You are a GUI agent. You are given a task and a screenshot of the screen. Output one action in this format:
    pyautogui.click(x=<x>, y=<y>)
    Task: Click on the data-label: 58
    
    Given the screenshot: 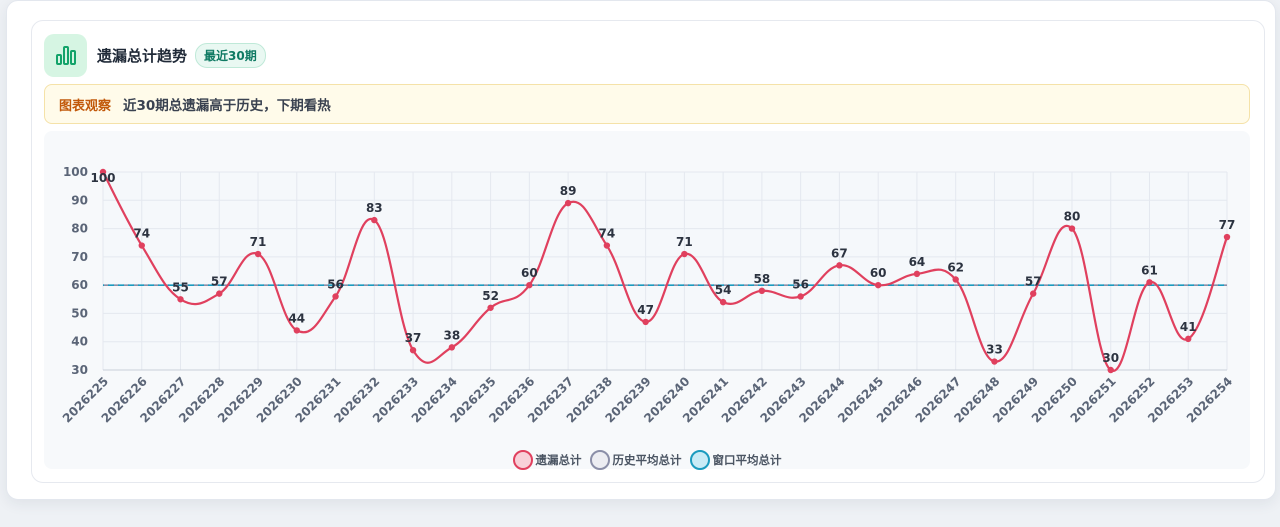 What is the action you would take?
    pyautogui.click(x=762, y=279)
    